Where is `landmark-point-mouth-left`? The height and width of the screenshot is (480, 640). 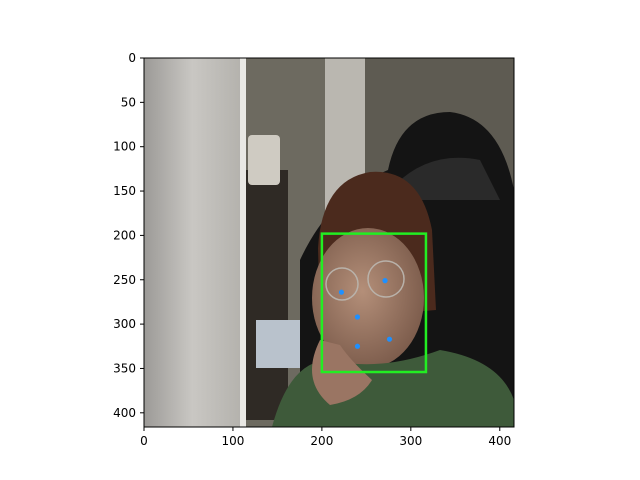 landmark-point-mouth-left is located at coordinates (389, 339).